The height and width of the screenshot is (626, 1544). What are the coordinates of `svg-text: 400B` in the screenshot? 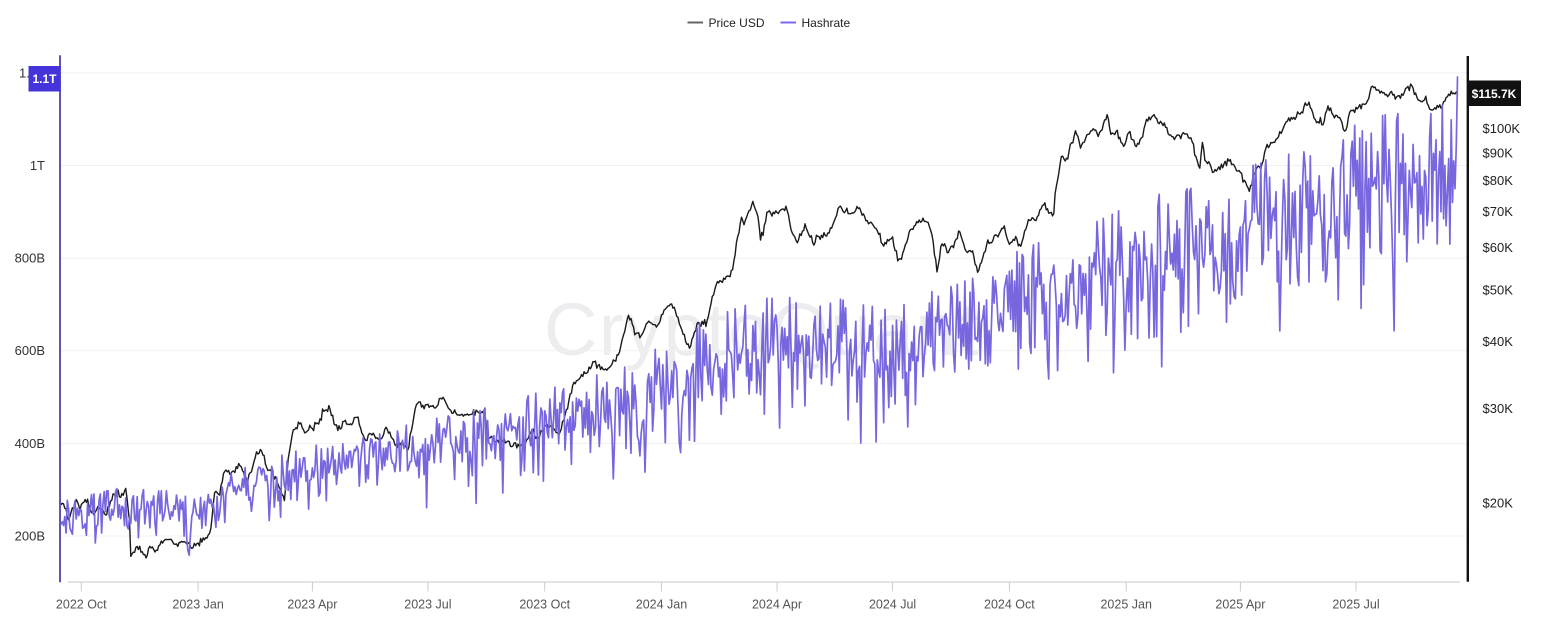 It's located at (30, 443).